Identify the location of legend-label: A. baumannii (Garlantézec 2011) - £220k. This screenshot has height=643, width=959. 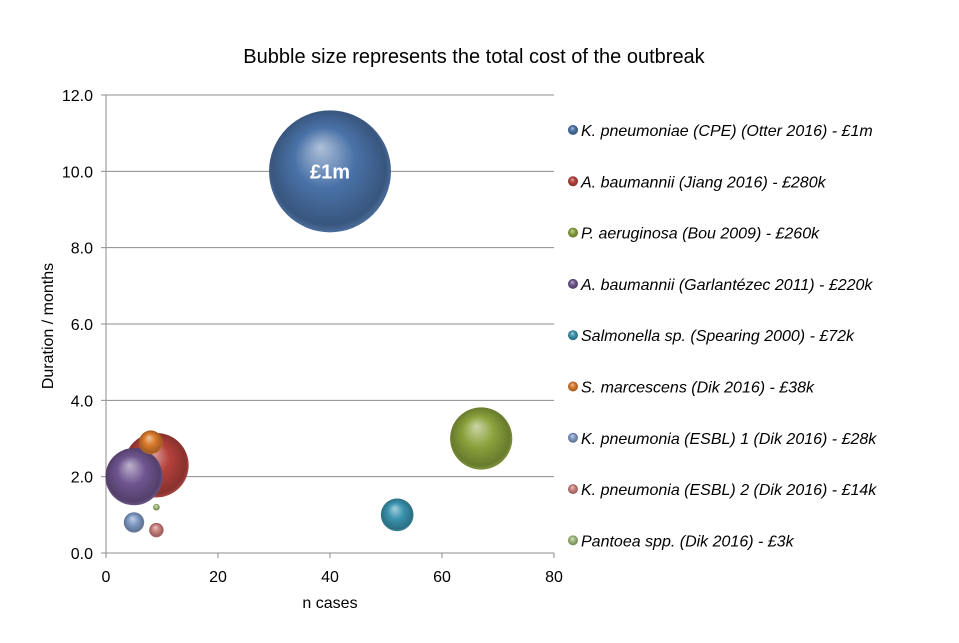
(726, 285).